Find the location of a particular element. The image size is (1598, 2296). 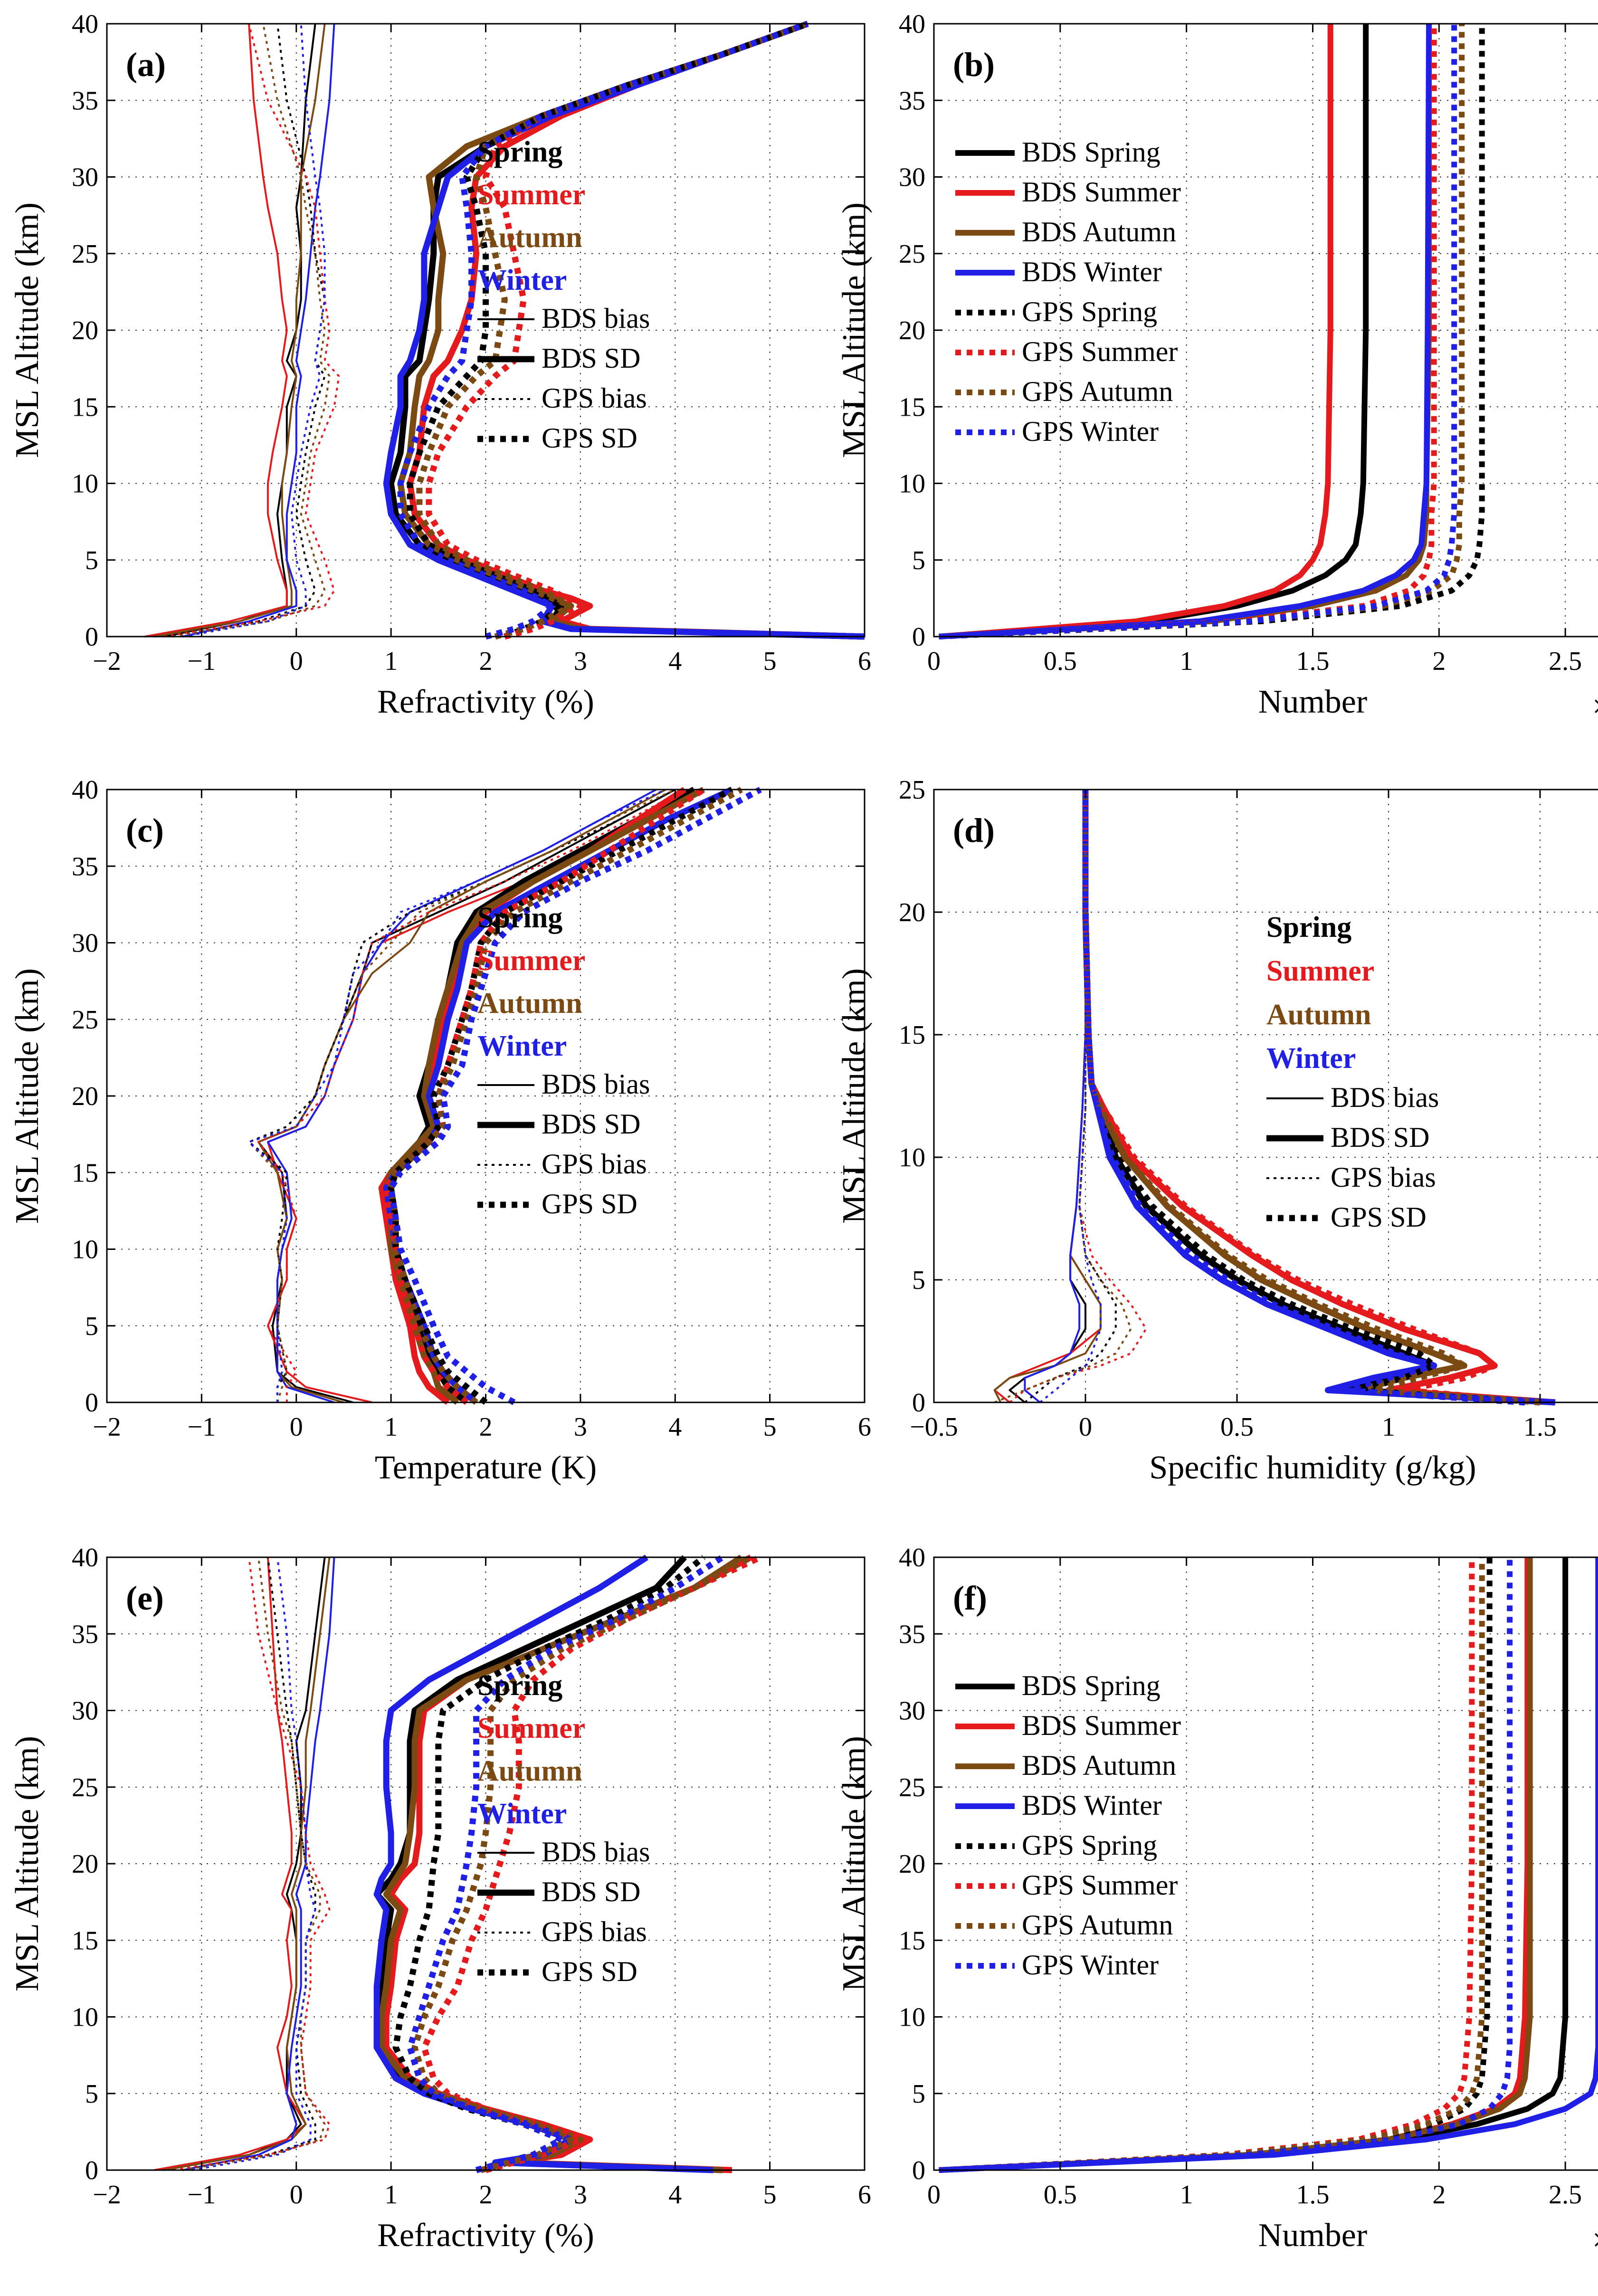

series-line-summer-gps-summer is located at coordinates (1207, 1865).